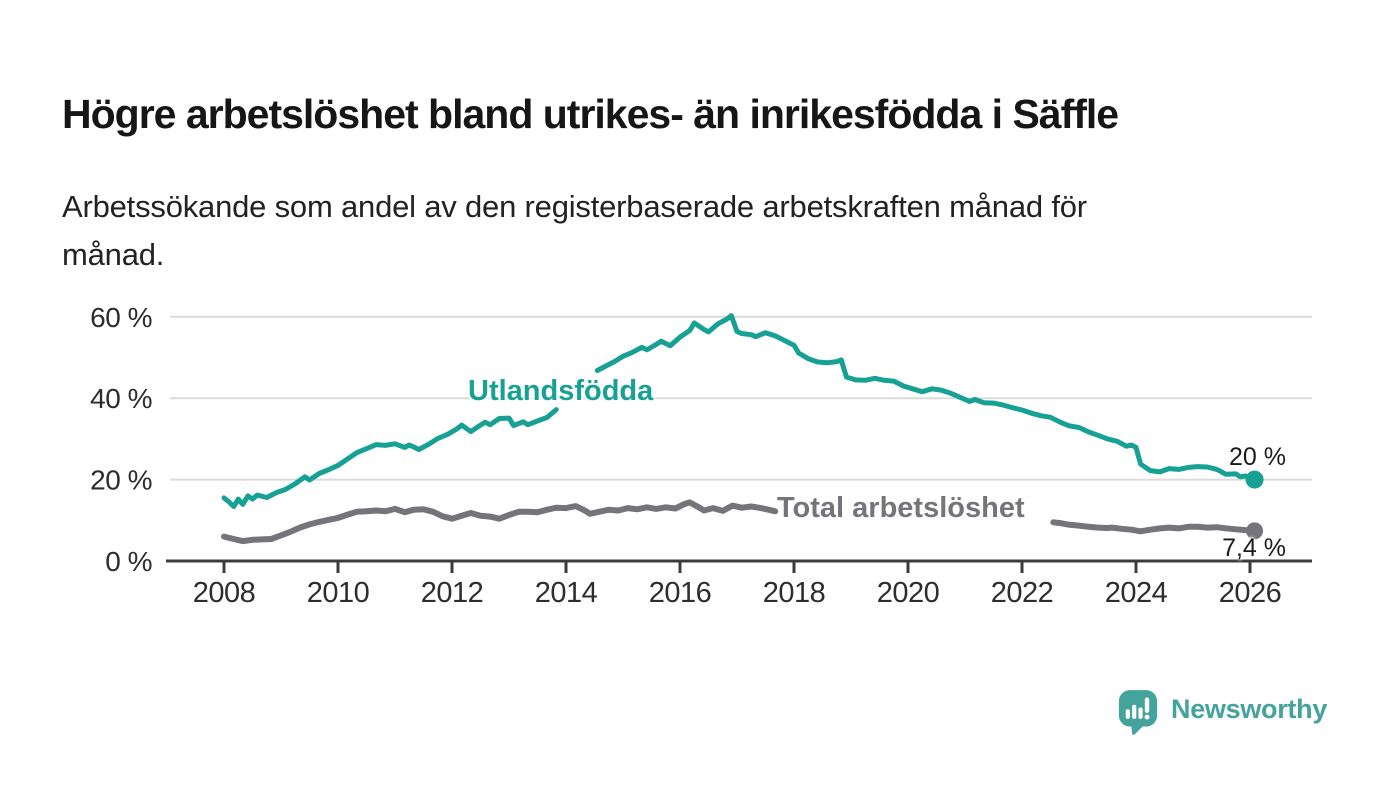 This screenshot has height=794, width=1400. What do you see at coordinates (224, 593) in the screenshot?
I see `x-tick-label: 2008` at bounding box center [224, 593].